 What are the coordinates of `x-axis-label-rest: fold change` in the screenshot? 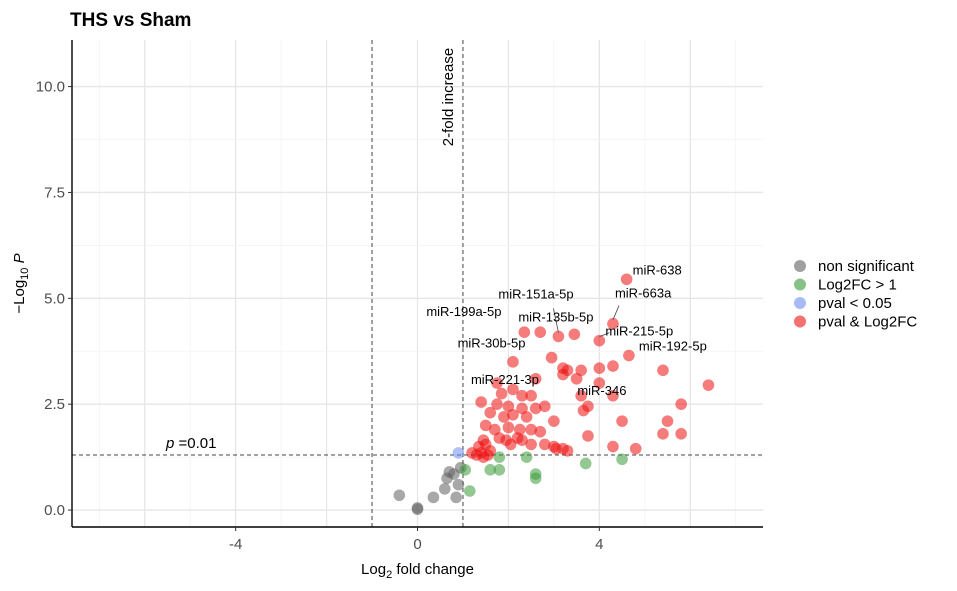 It's located at (433, 569).